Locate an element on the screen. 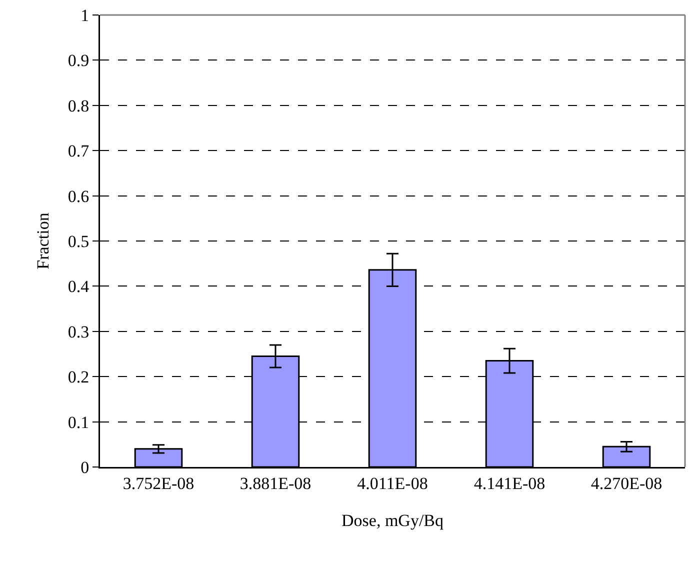 This screenshot has width=691, height=569. y-tick-label: 0 is located at coordinates (85, 467).